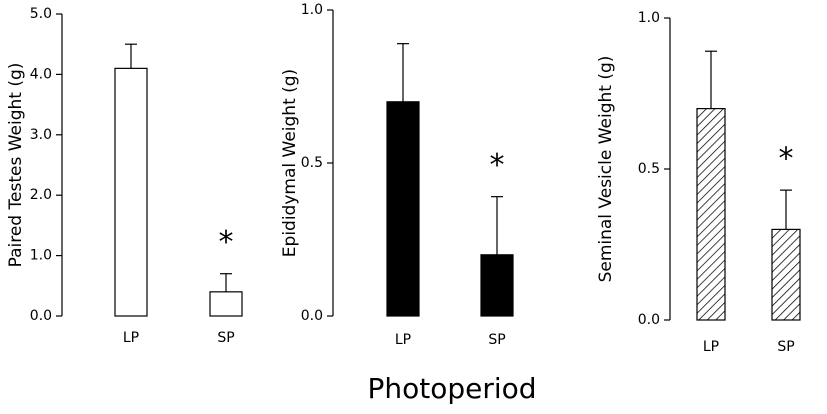 This screenshot has width=827, height=414. Describe the element at coordinates (41, 195) in the screenshot. I see `y-tick-label: 2.0` at that location.